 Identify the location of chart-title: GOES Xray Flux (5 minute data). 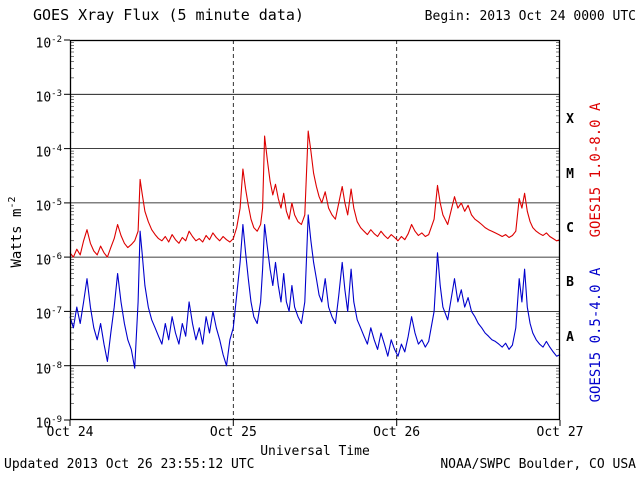
(168, 15).